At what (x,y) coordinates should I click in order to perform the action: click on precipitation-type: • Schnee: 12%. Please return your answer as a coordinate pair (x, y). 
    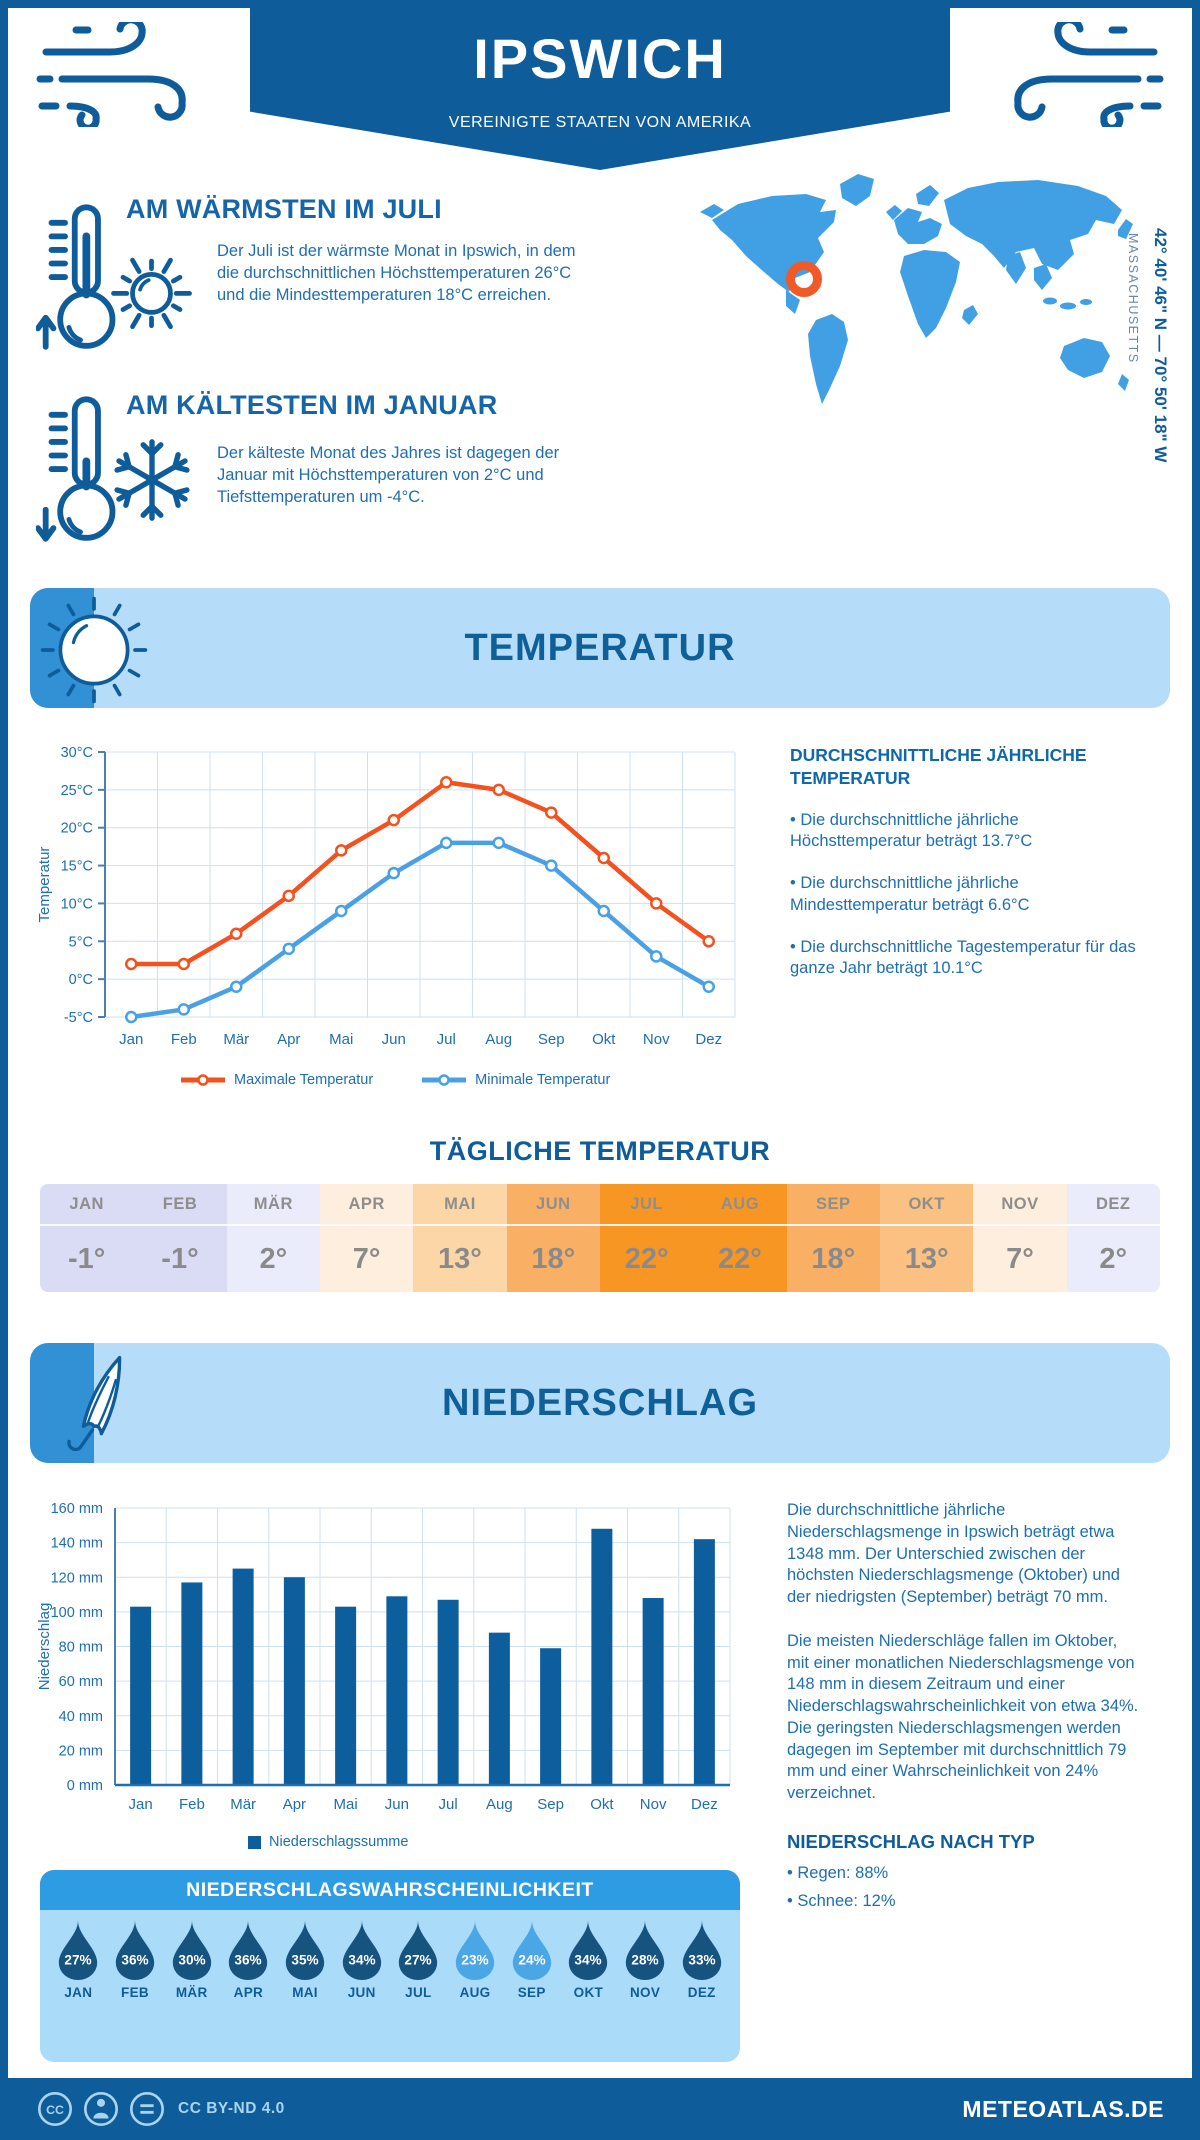
    Looking at the image, I should click on (841, 1900).